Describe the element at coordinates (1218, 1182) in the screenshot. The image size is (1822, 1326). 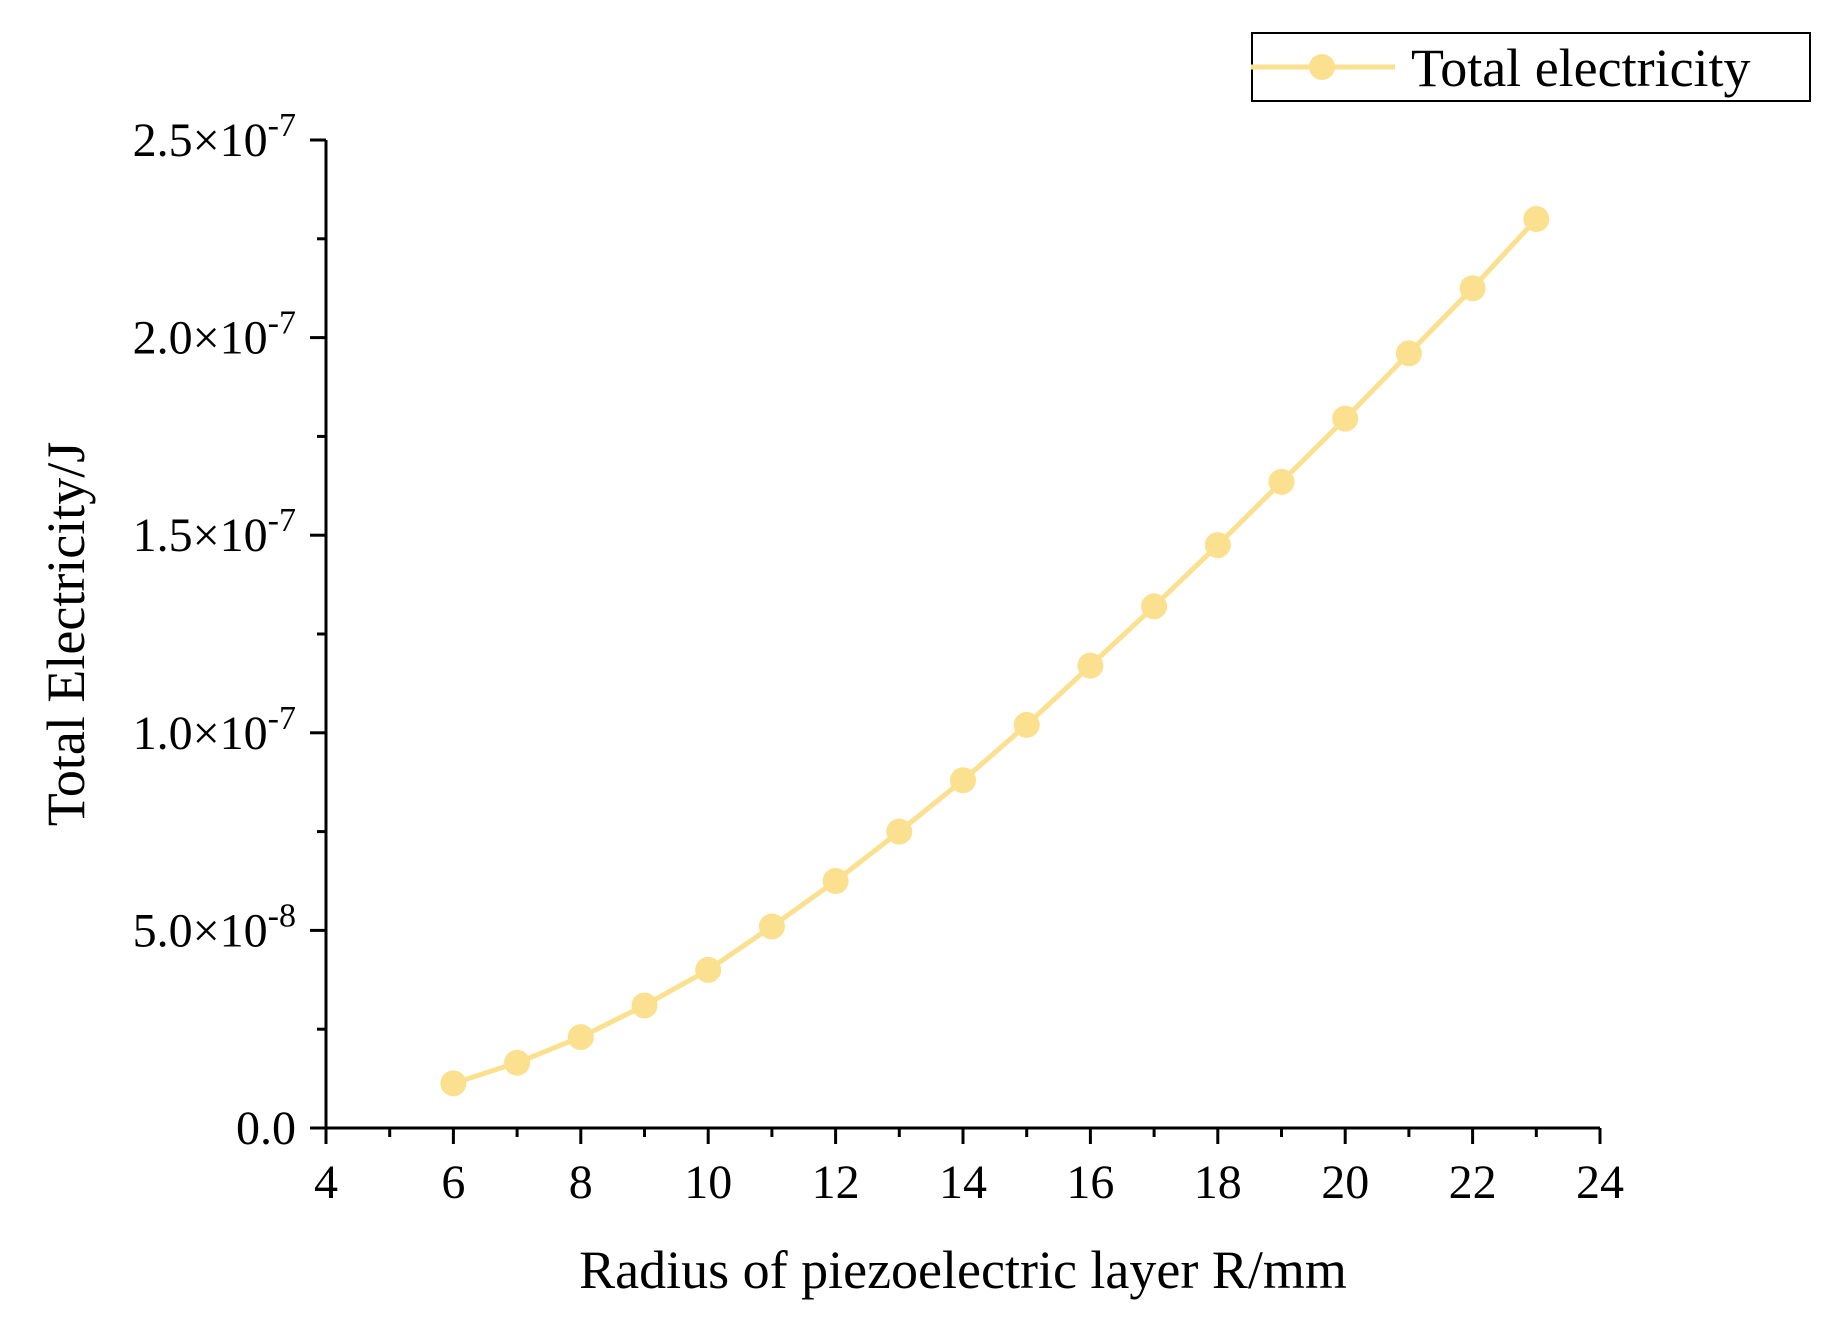
I see `x-tick-label: 18` at that location.